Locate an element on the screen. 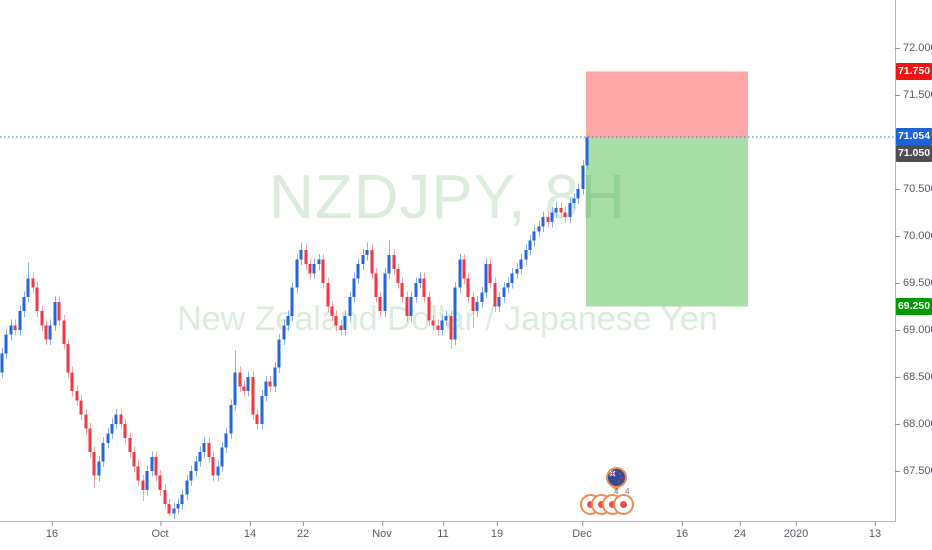 Image resolution: width=932 pixels, height=550 pixels. reward-box is located at coordinates (667, 221).